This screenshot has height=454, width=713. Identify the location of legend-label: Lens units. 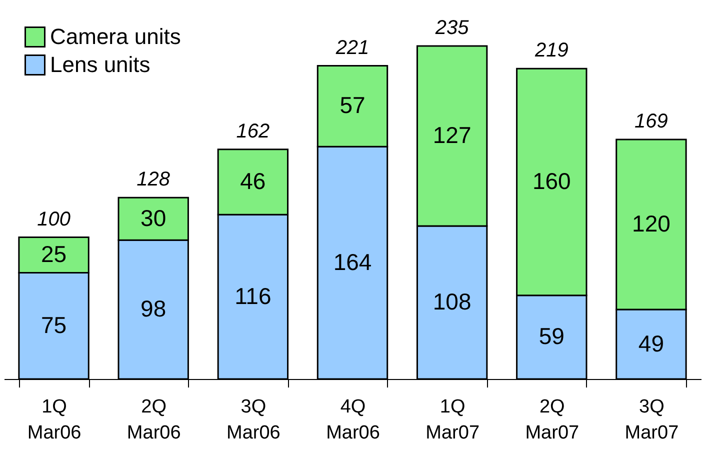
(100, 64).